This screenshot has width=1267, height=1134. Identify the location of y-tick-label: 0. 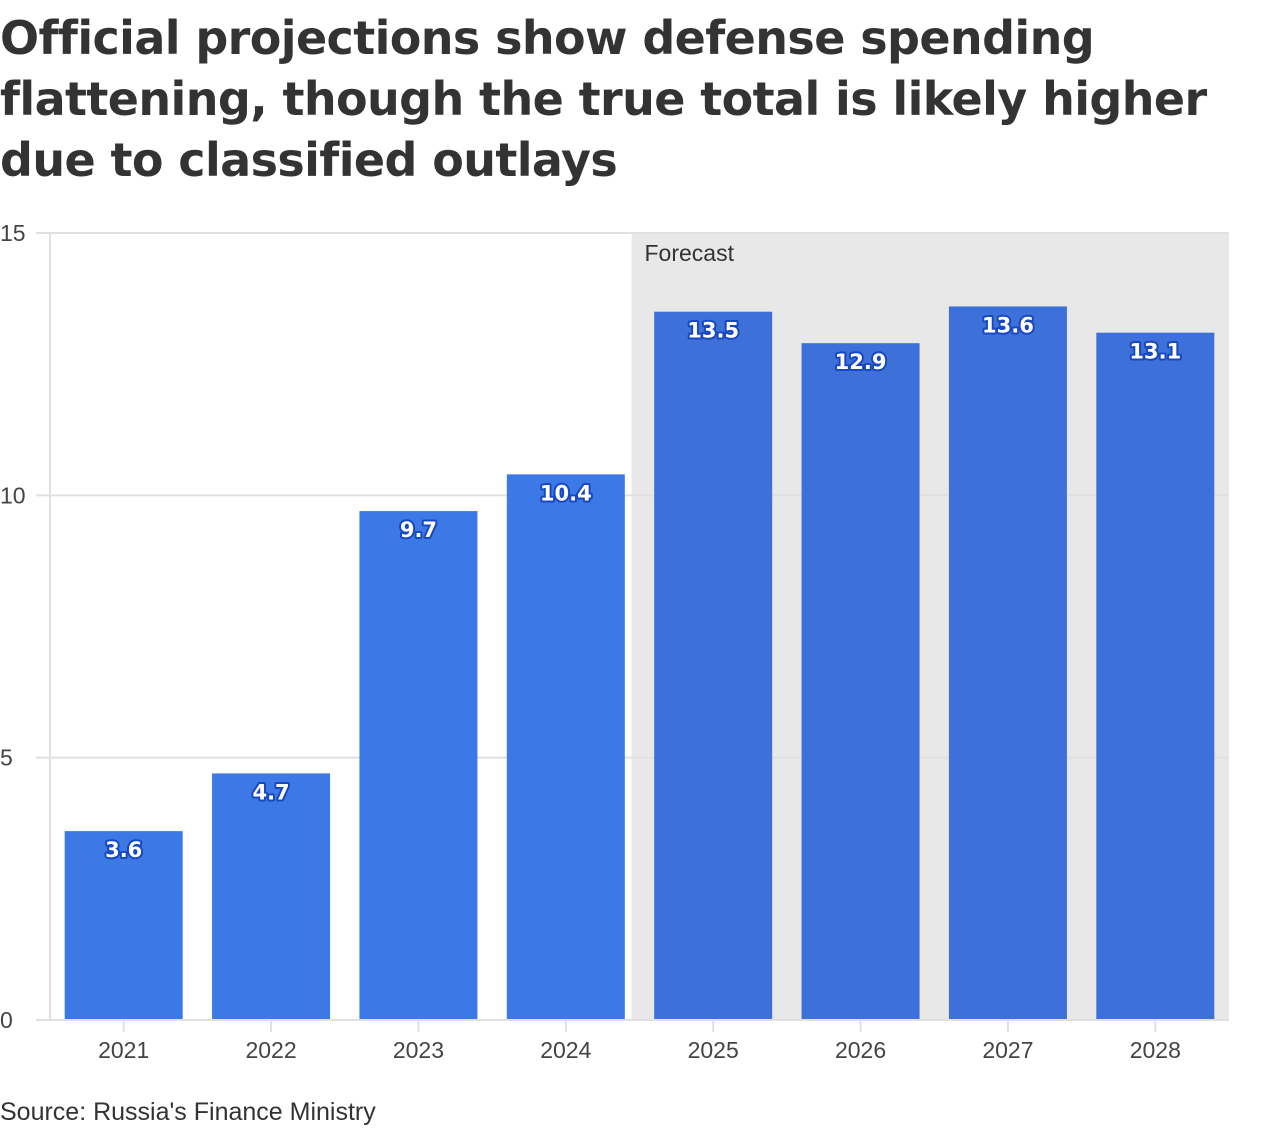
(6, 1020).